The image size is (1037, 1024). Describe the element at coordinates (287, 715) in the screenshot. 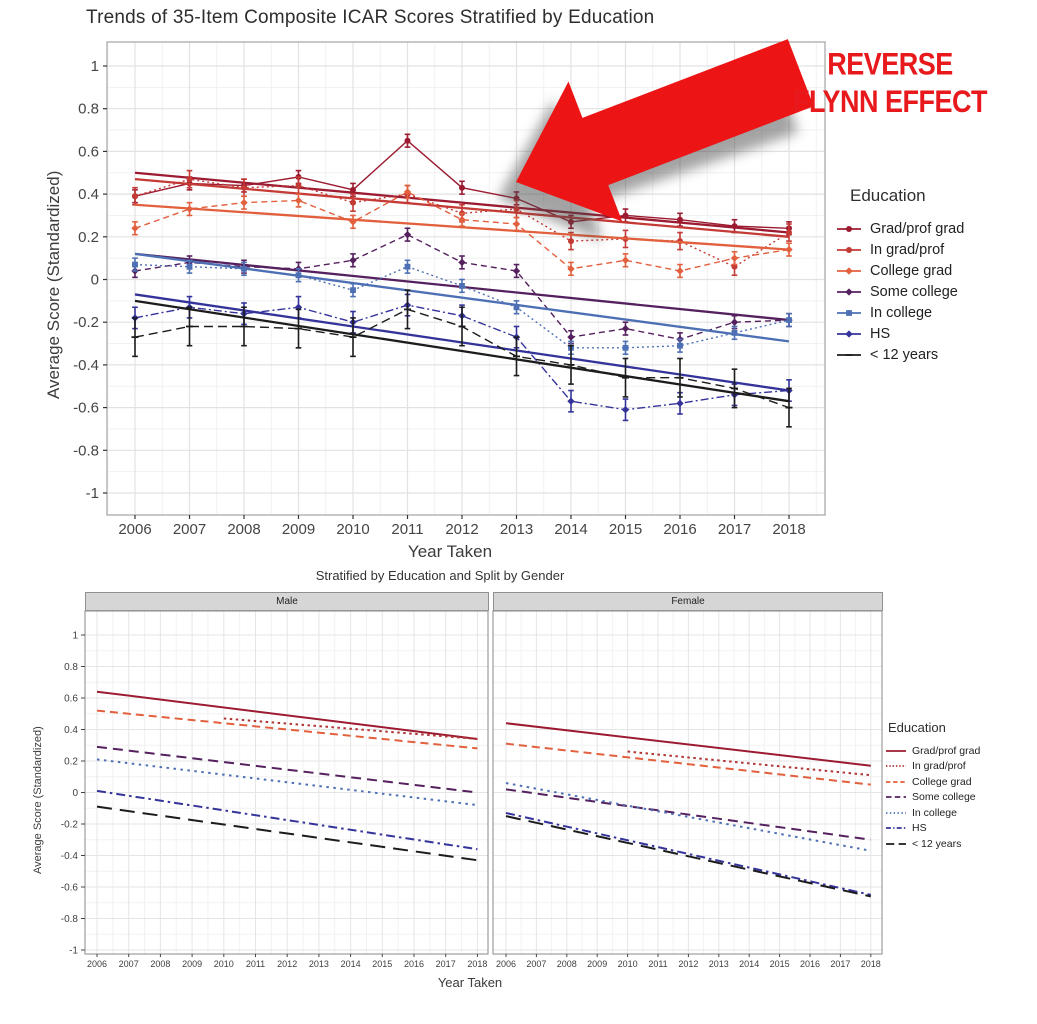

I see `trend-grad-prof-grad` at that location.